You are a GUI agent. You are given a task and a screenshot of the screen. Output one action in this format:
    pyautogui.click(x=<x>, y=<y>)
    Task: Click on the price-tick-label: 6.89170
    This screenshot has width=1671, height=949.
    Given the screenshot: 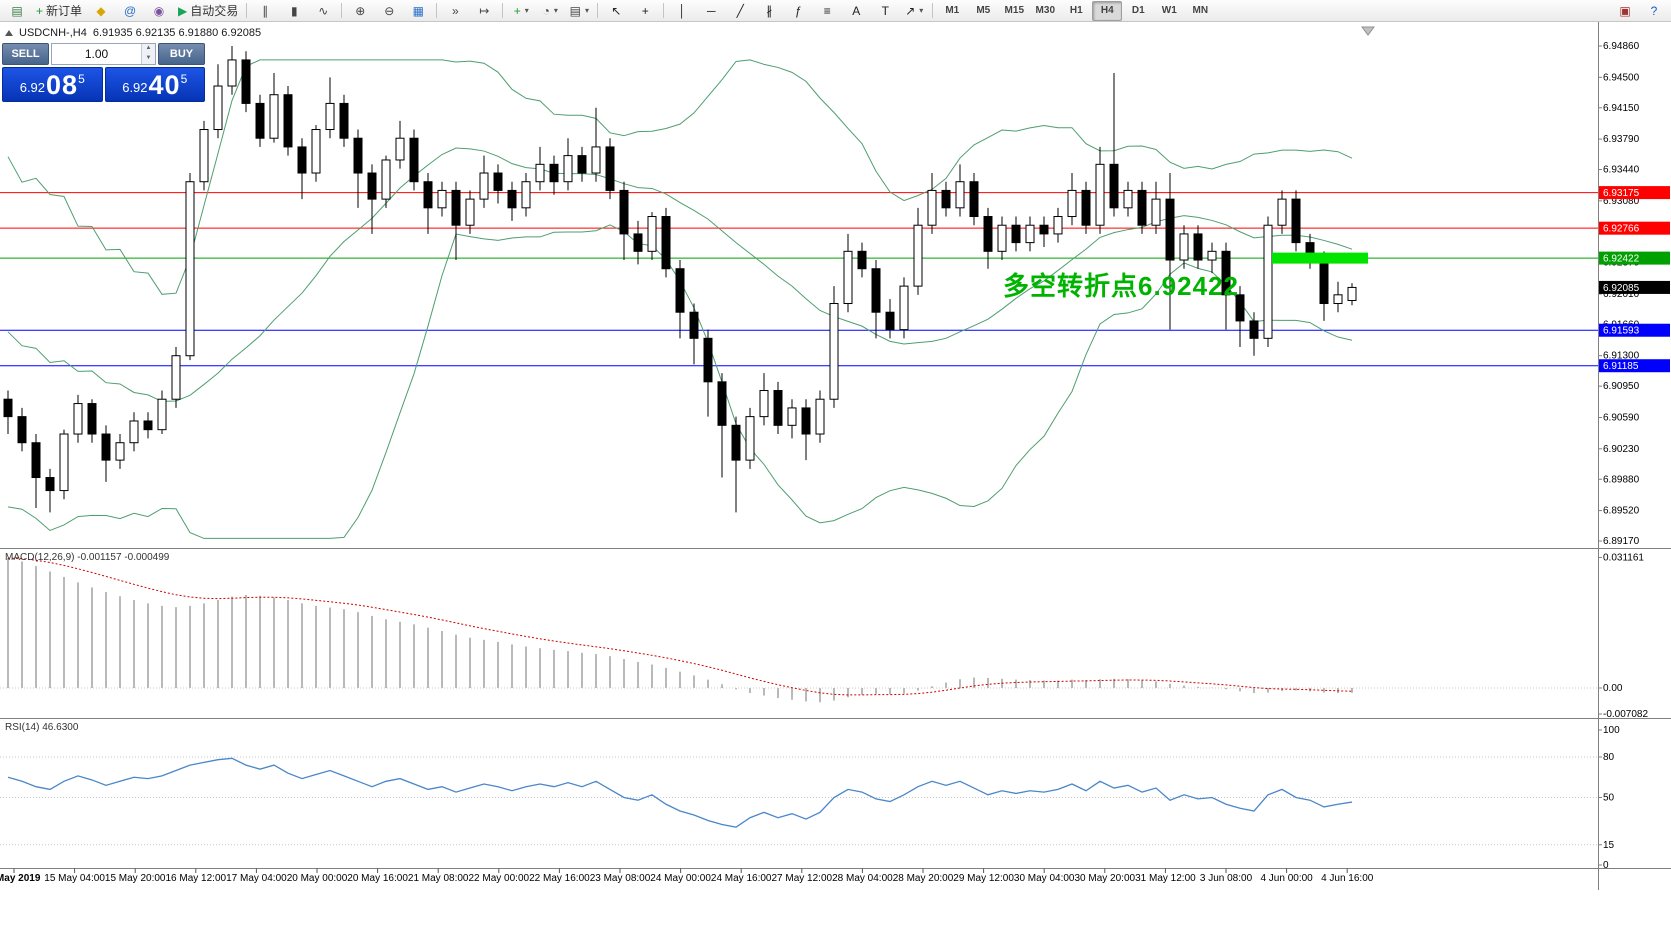 What is the action you would take?
    pyautogui.click(x=1621, y=541)
    